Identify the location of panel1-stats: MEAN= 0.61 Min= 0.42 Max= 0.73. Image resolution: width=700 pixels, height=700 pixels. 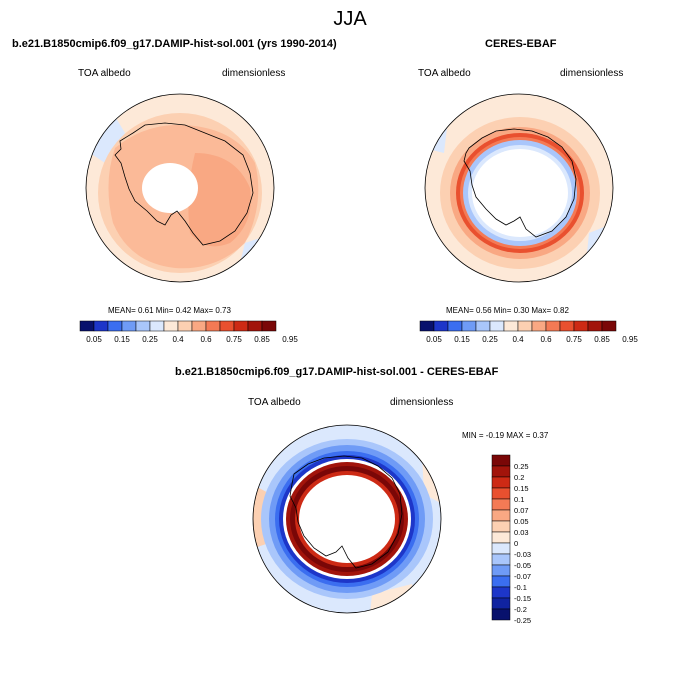
(169, 310).